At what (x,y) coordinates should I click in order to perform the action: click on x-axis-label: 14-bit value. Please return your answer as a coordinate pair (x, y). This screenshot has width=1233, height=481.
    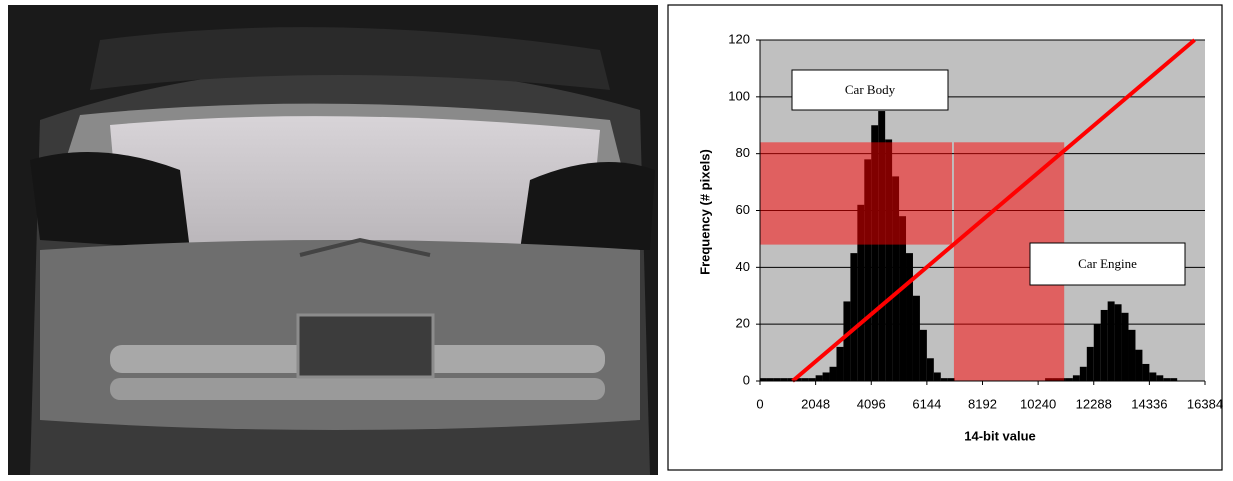
    Looking at the image, I should click on (1000, 435).